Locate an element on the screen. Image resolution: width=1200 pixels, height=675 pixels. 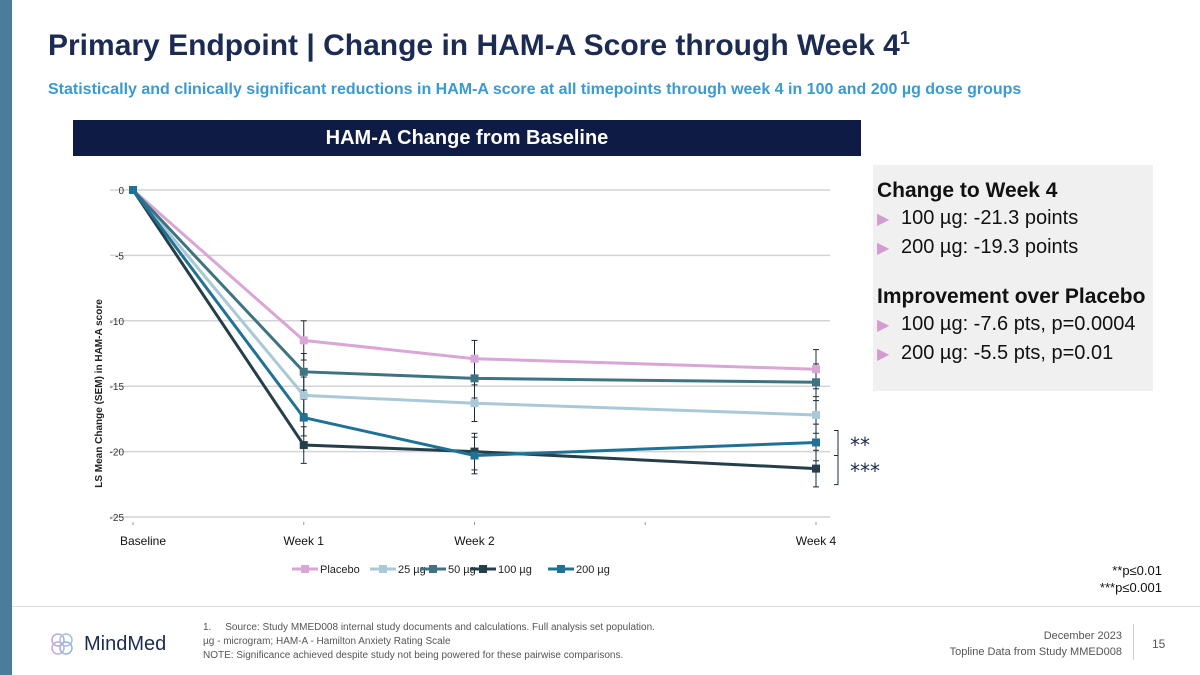
logo: MindMed is located at coordinates (107, 644).